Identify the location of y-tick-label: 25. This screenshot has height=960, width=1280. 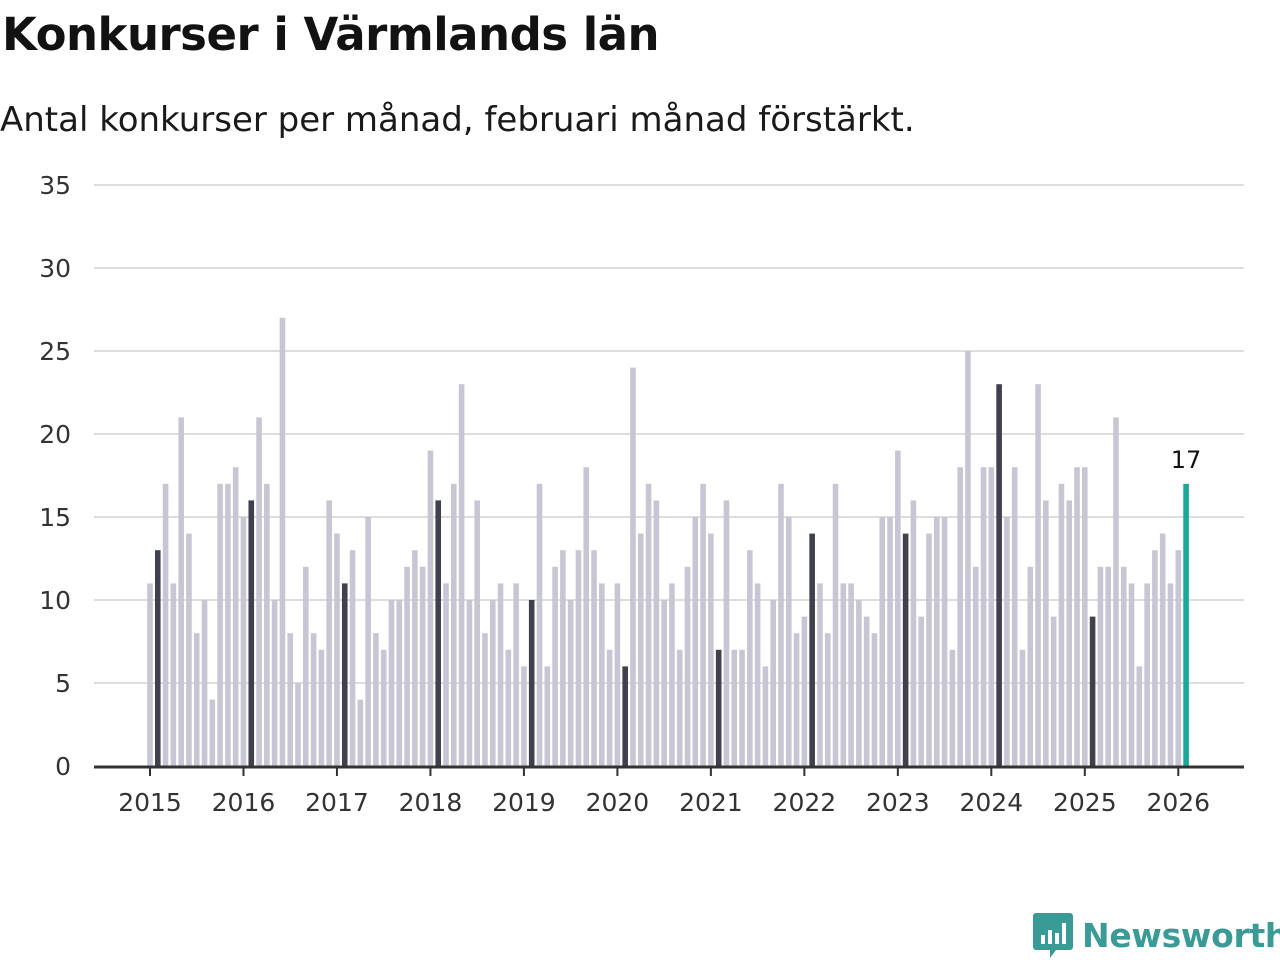
(55, 351).